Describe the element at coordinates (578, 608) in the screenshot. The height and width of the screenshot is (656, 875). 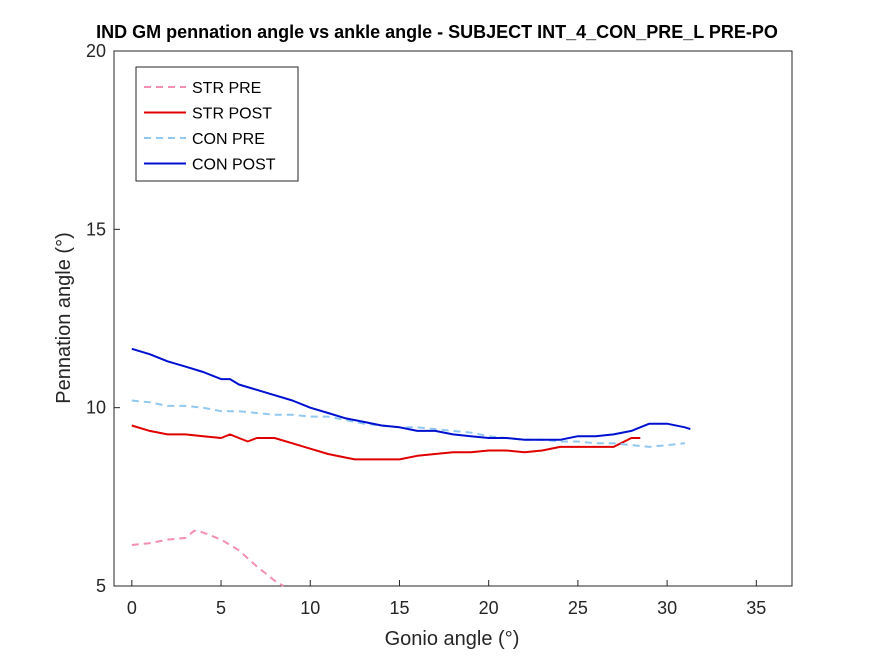
I see `x-tick-label: 25` at that location.